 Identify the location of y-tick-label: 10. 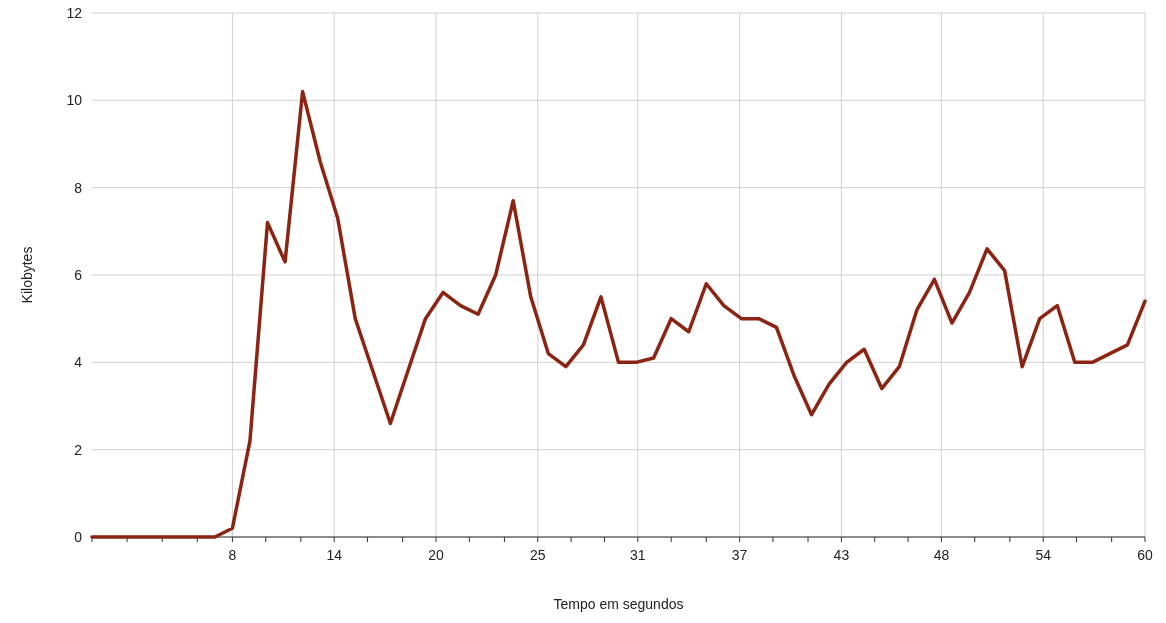
(74, 100).